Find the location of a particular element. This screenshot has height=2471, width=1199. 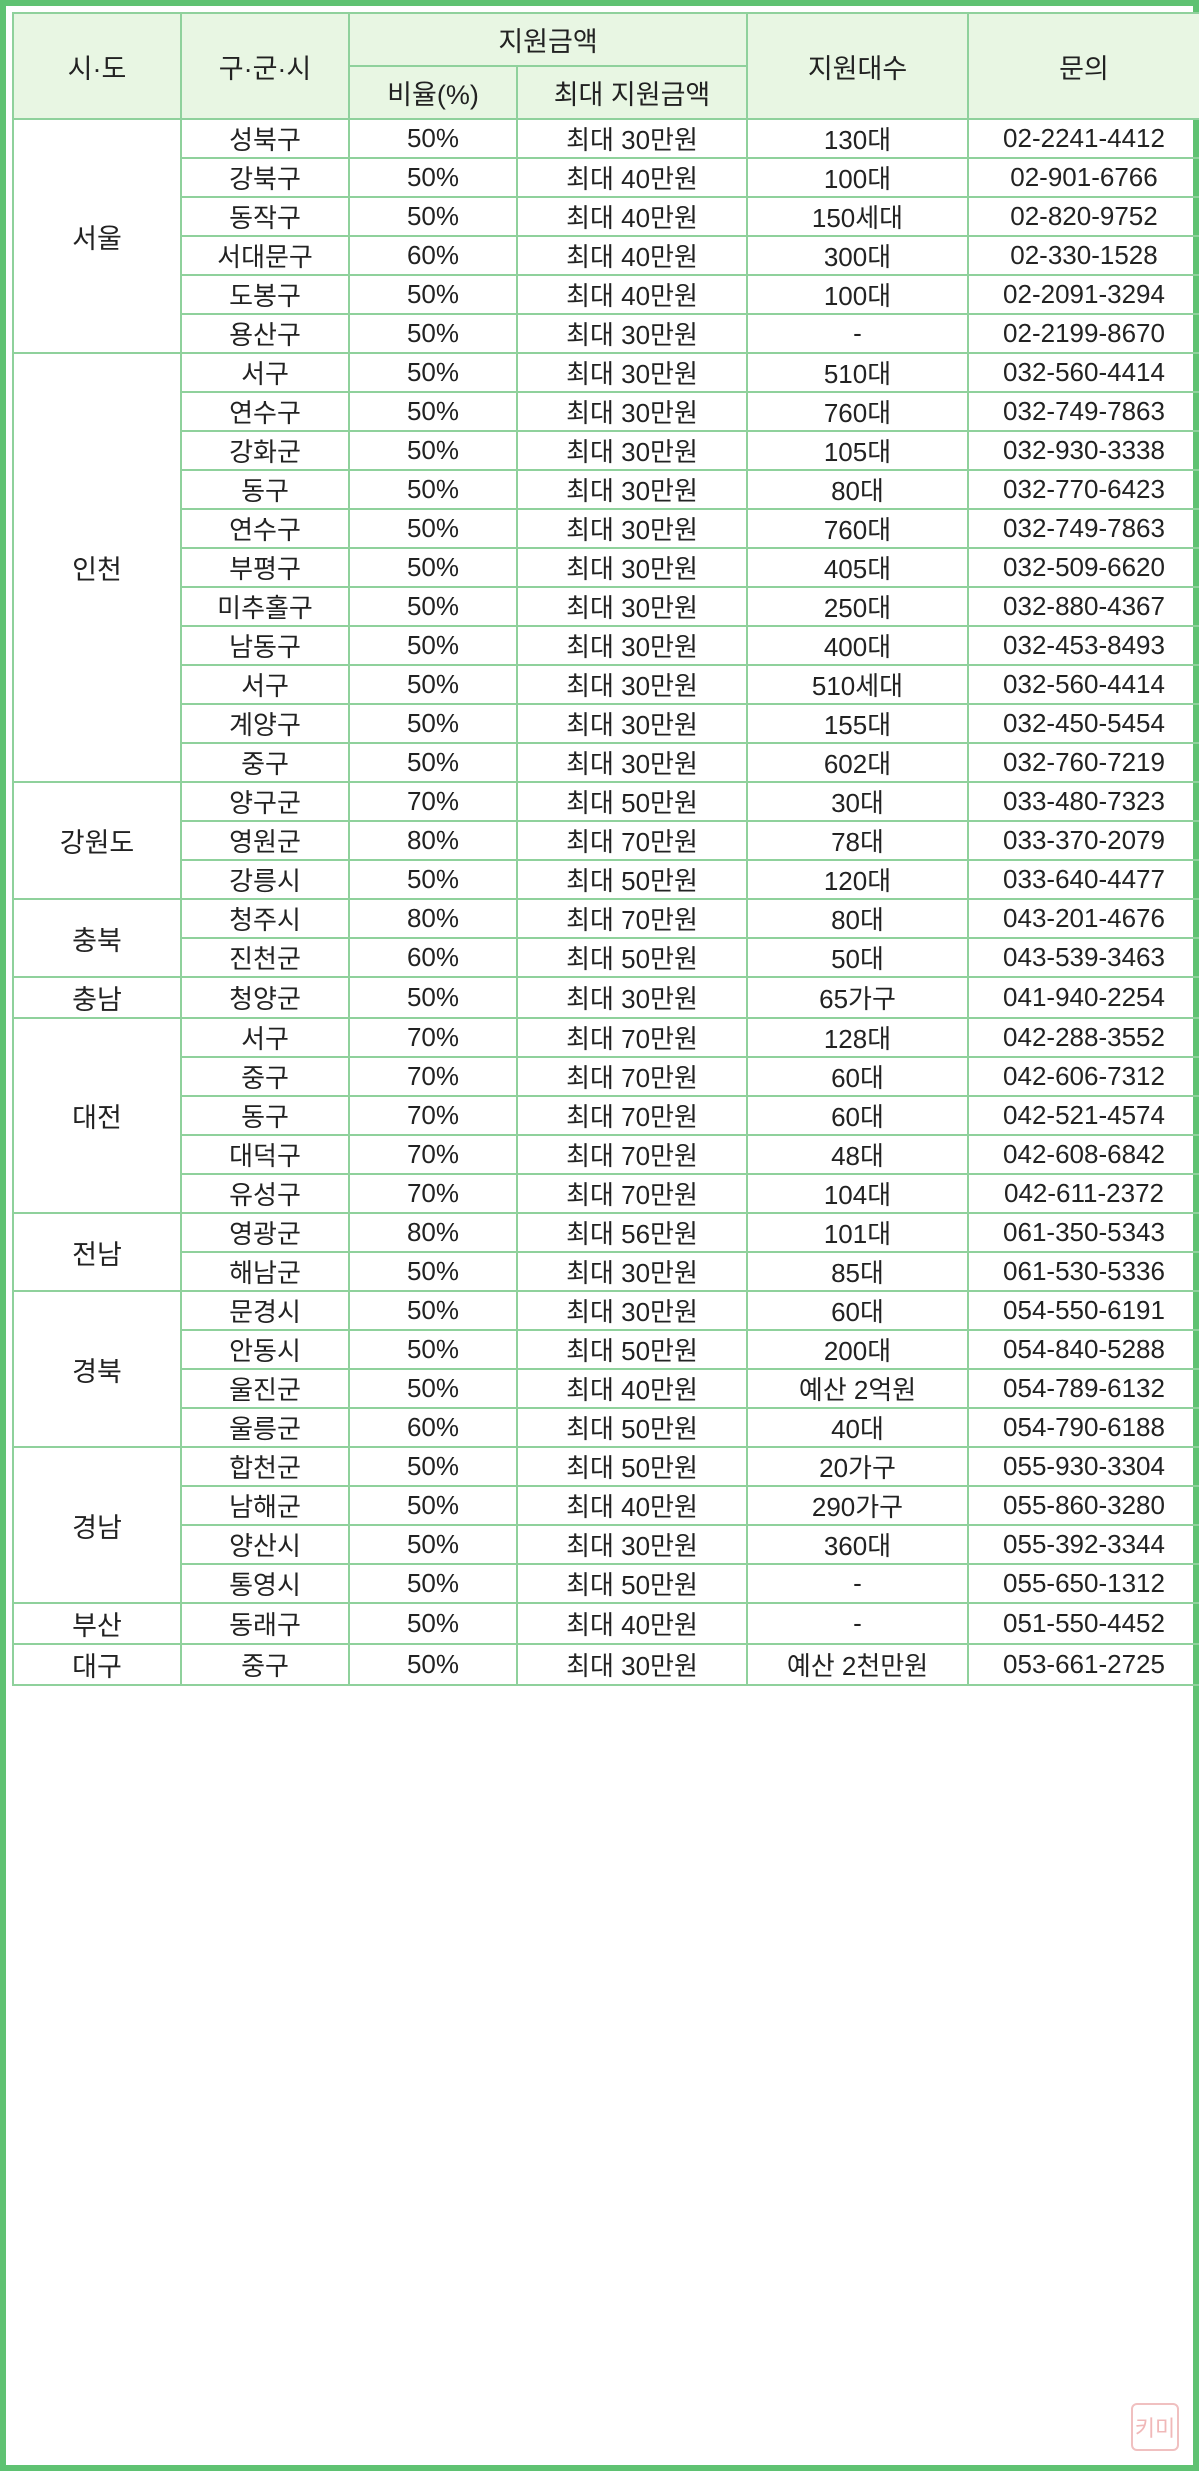

table-row: 중구 50% 최대 30만원 602대 032-760-7219 is located at coordinates (606, 762).